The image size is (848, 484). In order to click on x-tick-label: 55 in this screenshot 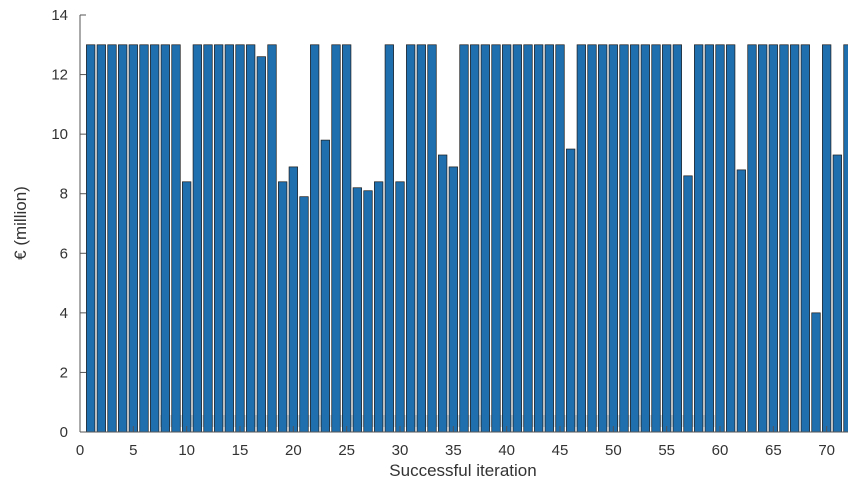, I will do `click(666, 450)`.